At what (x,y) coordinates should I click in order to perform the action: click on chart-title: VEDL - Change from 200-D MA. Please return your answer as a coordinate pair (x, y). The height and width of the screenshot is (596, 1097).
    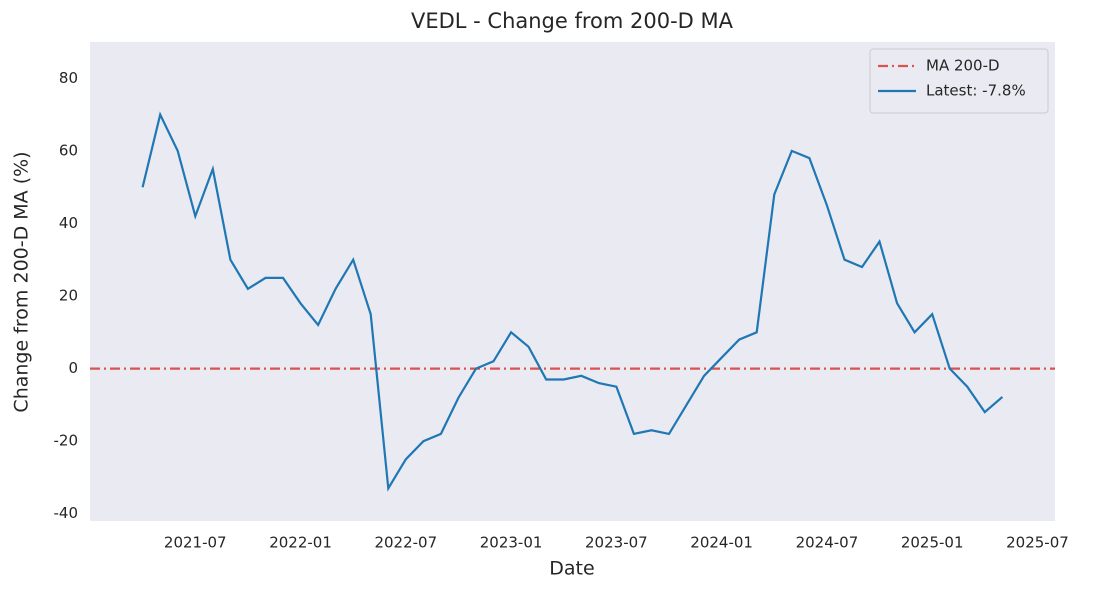
    Looking at the image, I should click on (572, 21).